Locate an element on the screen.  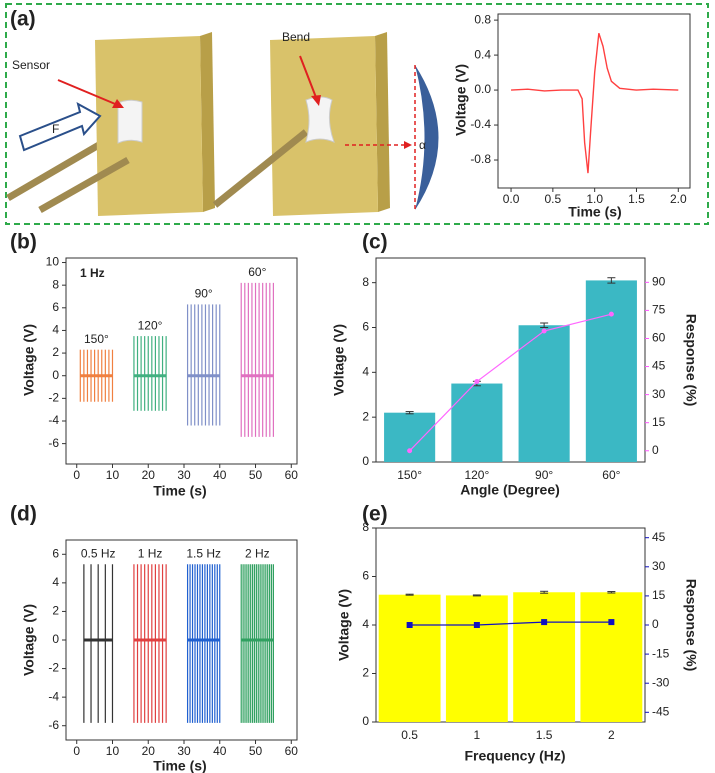
signal-line is located at coordinates (595, 103).